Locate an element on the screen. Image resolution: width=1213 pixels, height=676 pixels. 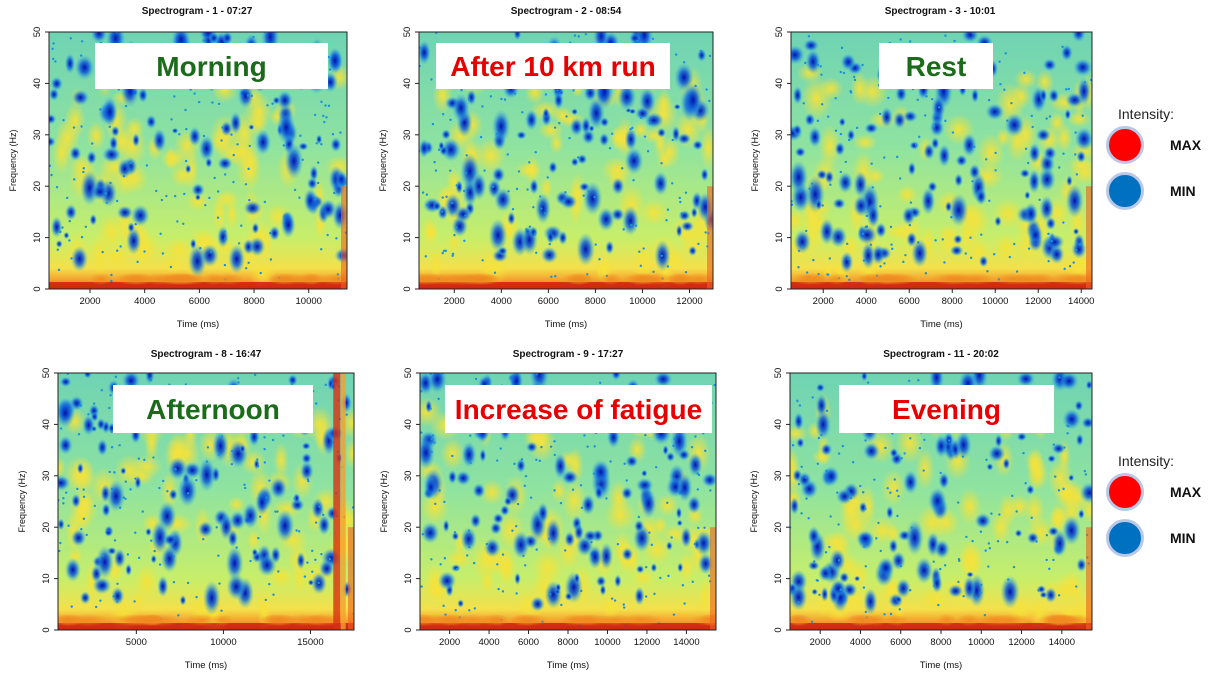
x-tick-label: 6000 is located at coordinates (909, 301).